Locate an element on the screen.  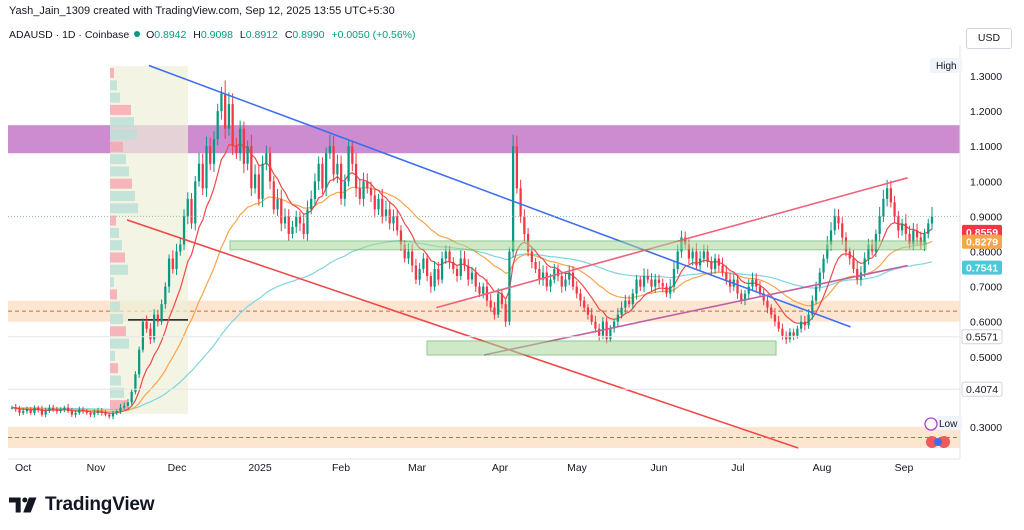
price-label-text: 0.8279 is located at coordinates (982, 243).